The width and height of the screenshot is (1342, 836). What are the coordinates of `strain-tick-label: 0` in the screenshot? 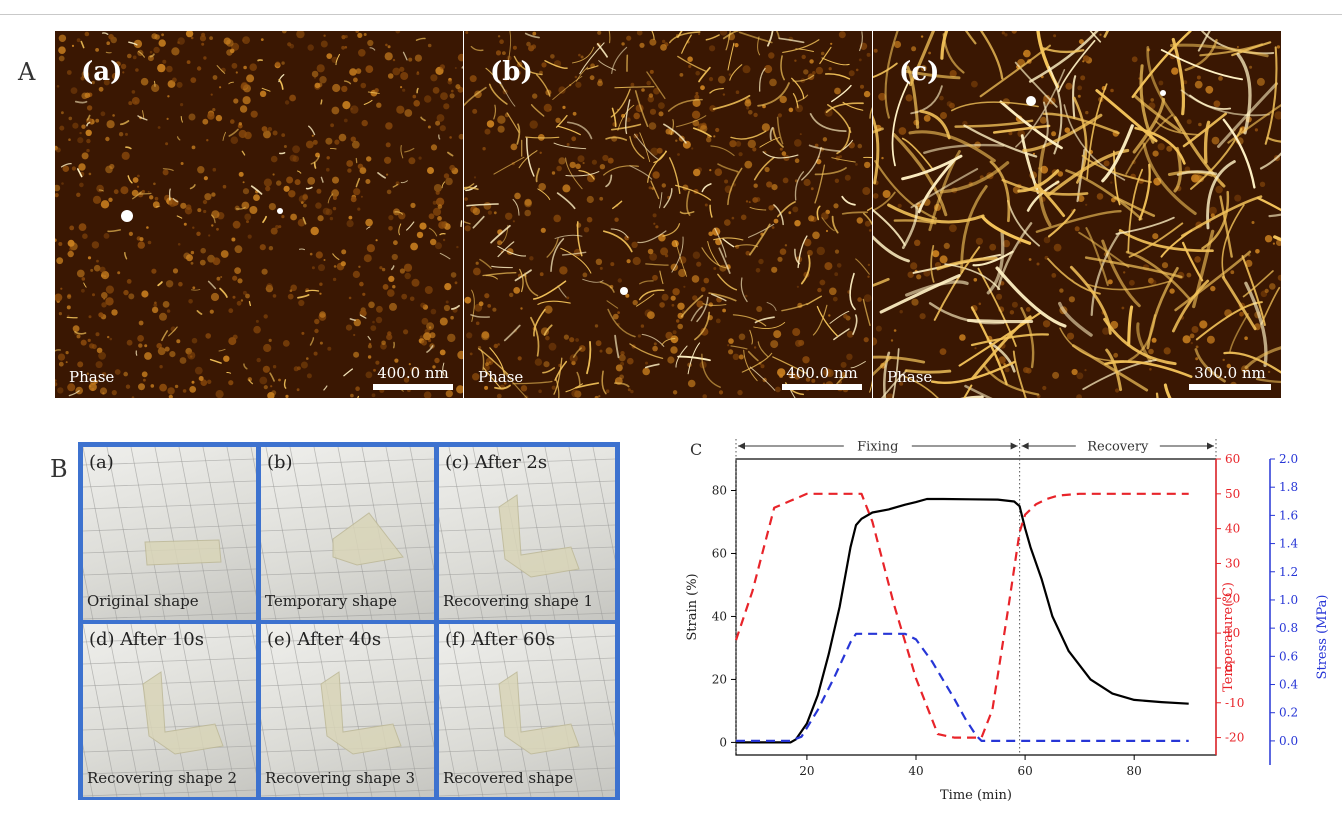 It's located at (723, 742).